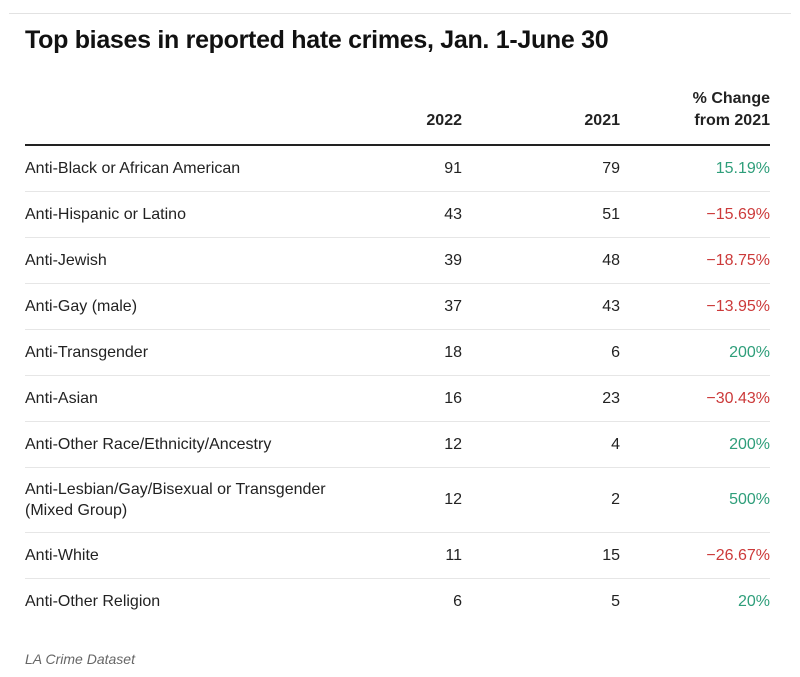  I want to click on table-row: Anti-Transgender 18 6 200%, so click(397, 352).